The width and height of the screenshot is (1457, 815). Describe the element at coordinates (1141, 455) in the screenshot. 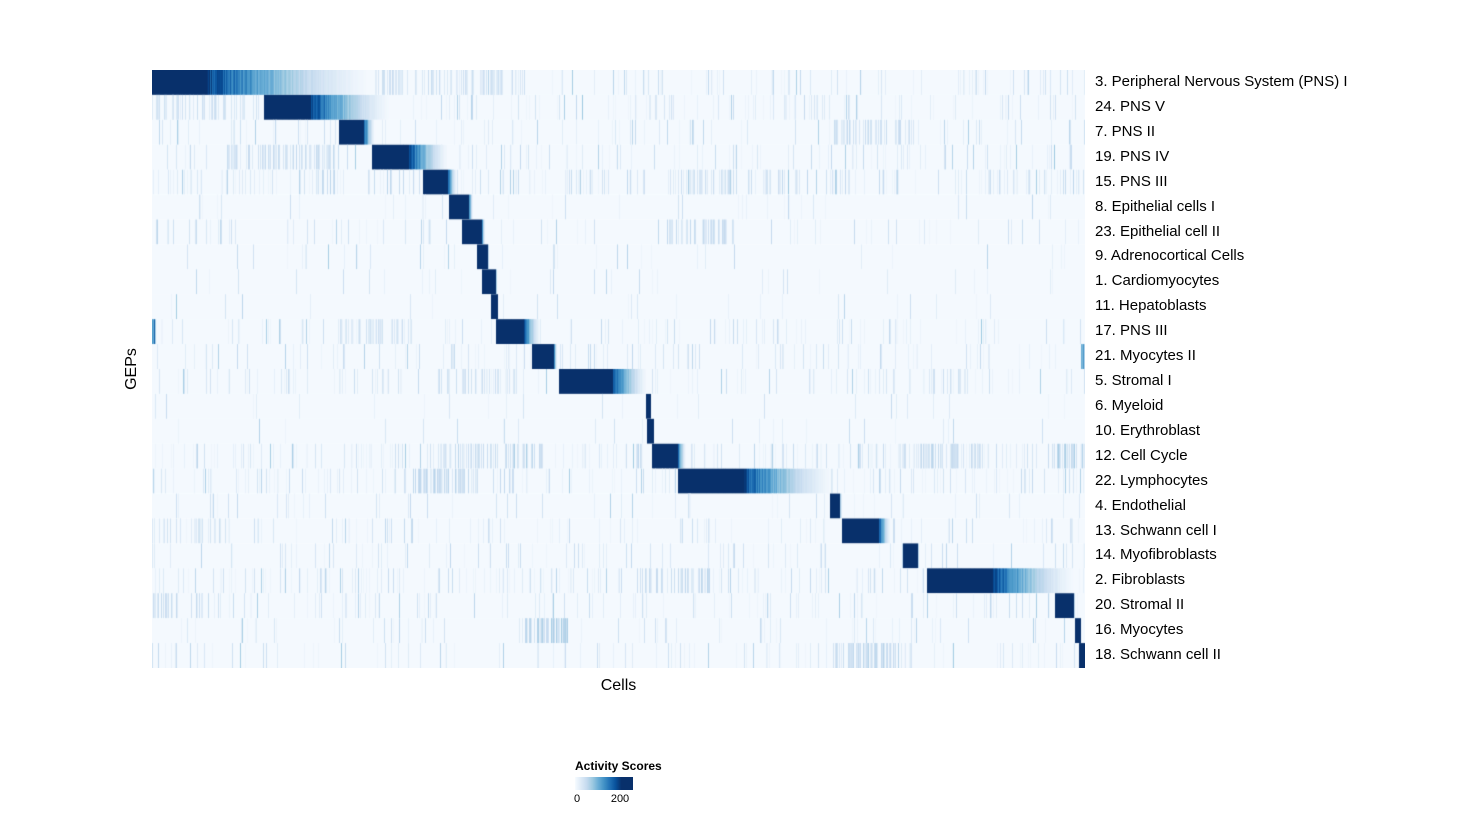

I see `row-label: 12. Cell Cycle` at that location.